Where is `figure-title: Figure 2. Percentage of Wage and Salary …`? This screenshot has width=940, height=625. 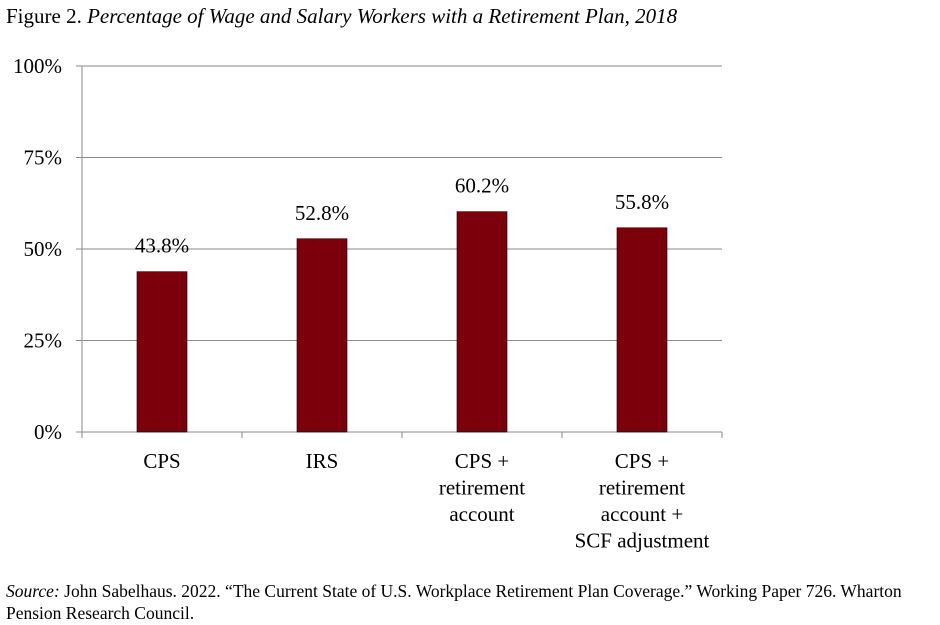
figure-title: Figure 2. Percentage of Wage and Salary … is located at coordinates (341, 16).